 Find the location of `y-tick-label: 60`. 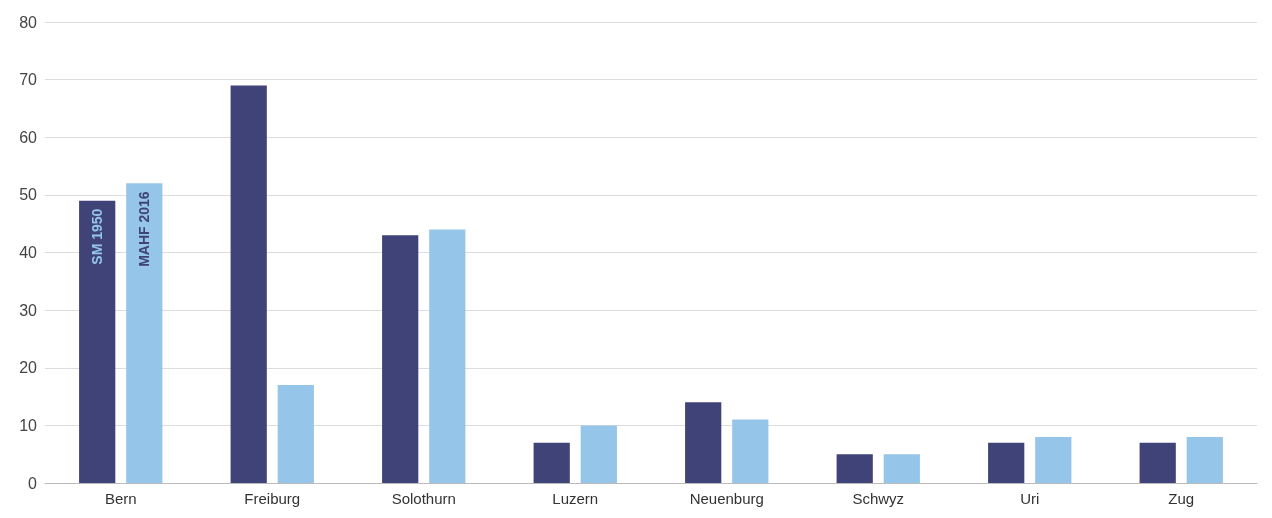

y-tick-label: 60 is located at coordinates (28, 137).